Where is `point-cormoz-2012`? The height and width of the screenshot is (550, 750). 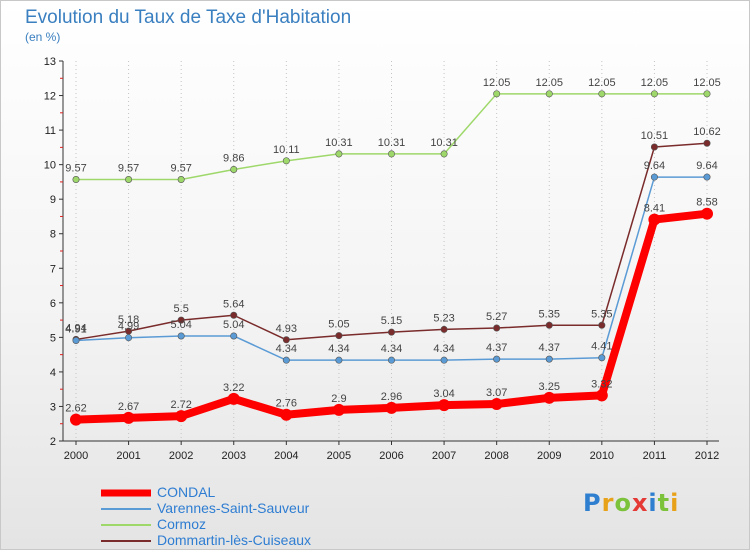
point-cormoz-2012 is located at coordinates (707, 94).